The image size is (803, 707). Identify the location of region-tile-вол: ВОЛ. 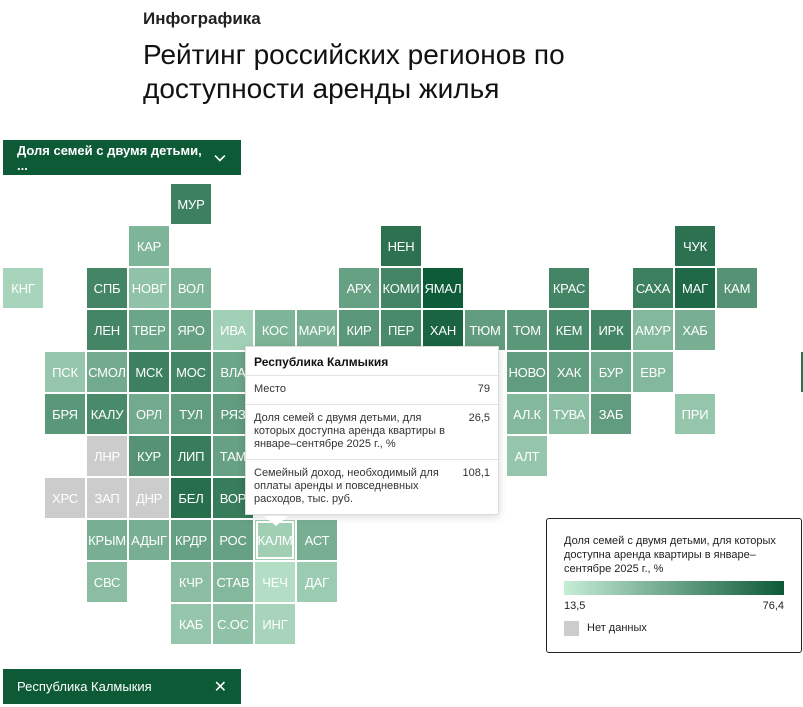
(191, 288).